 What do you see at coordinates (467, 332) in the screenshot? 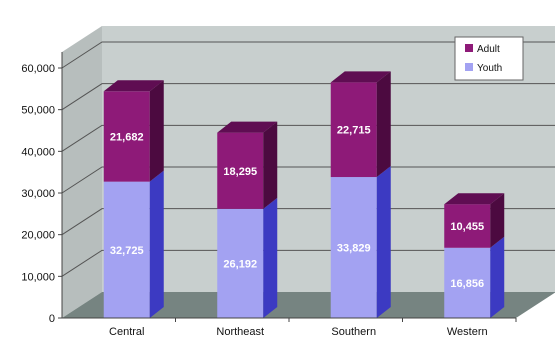
I see `x-category-label: Western` at bounding box center [467, 332].